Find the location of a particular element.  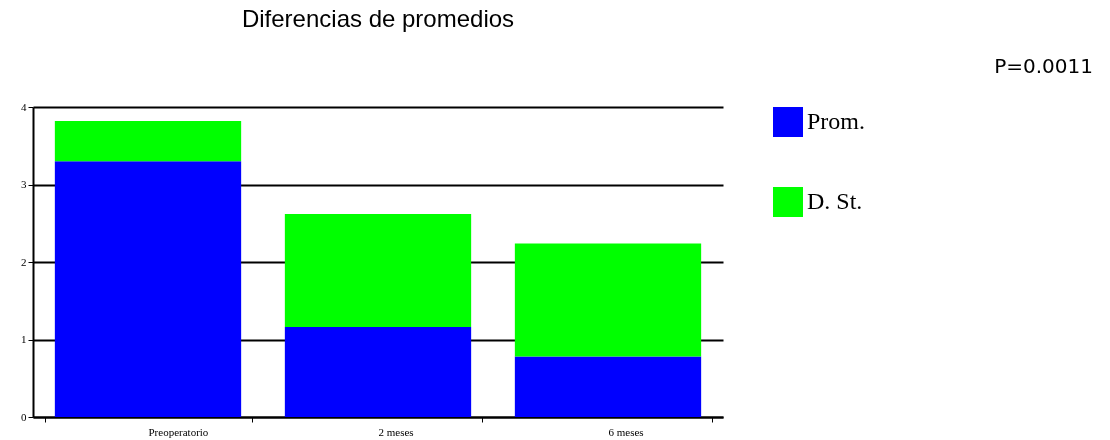

y-tick-label: 3 is located at coordinates (24, 184).